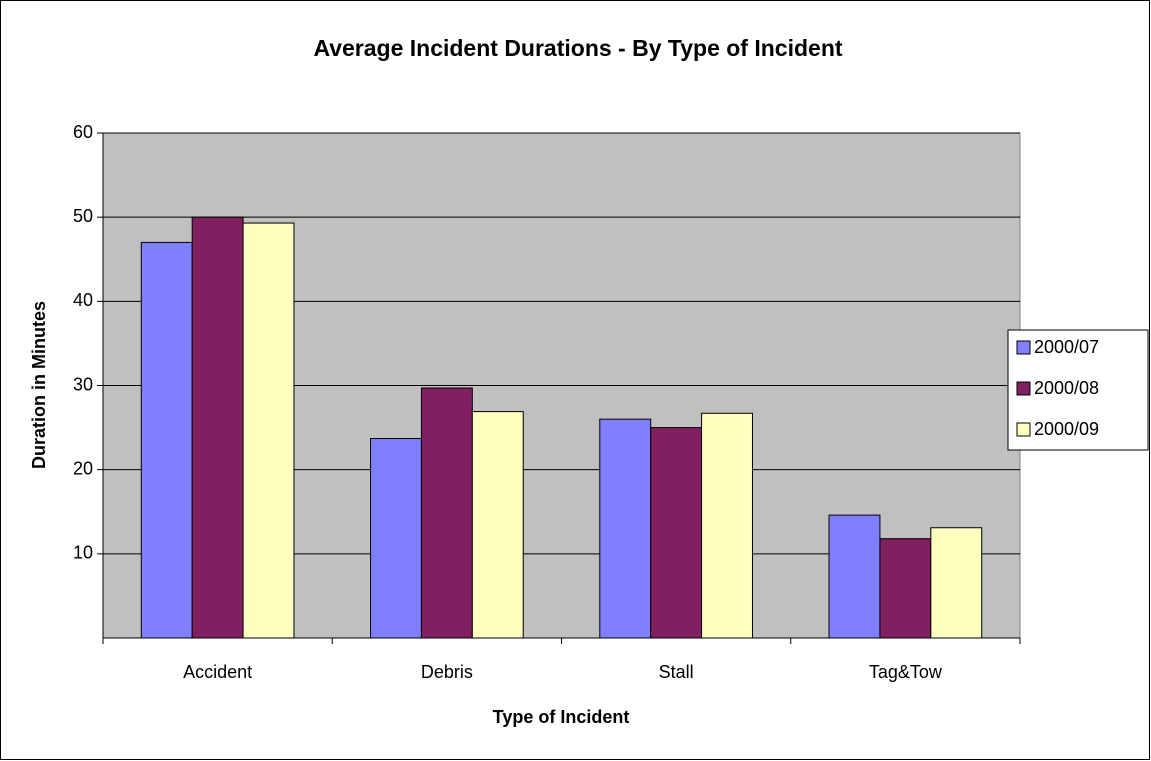  What do you see at coordinates (83, 132) in the screenshot?
I see `y-tick-label: 60` at bounding box center [83, 132].